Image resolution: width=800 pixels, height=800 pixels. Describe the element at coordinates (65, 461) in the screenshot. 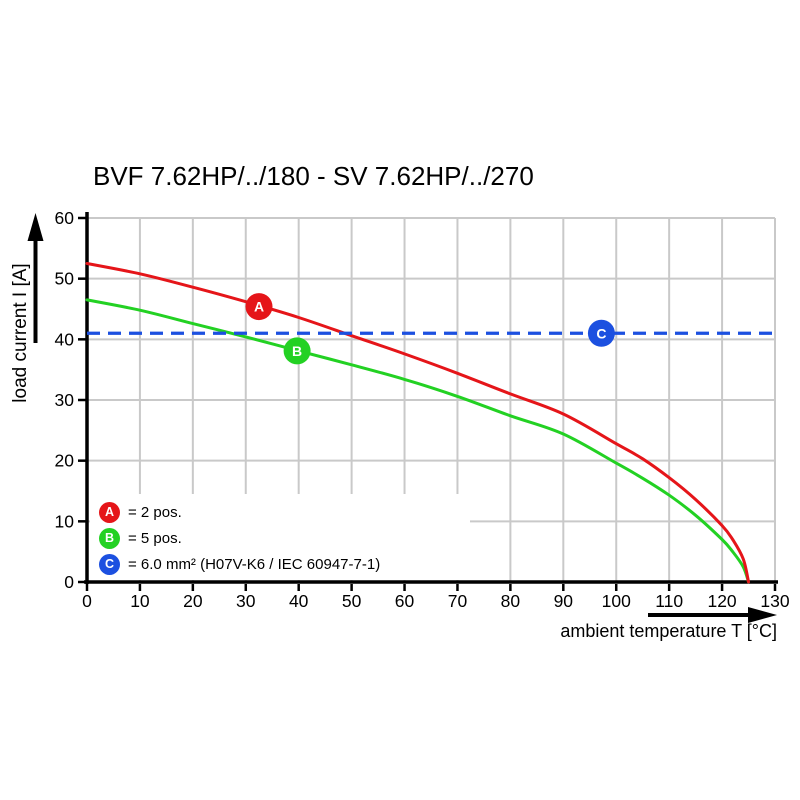

I see `y-axis-tick-label: 20` at that location.